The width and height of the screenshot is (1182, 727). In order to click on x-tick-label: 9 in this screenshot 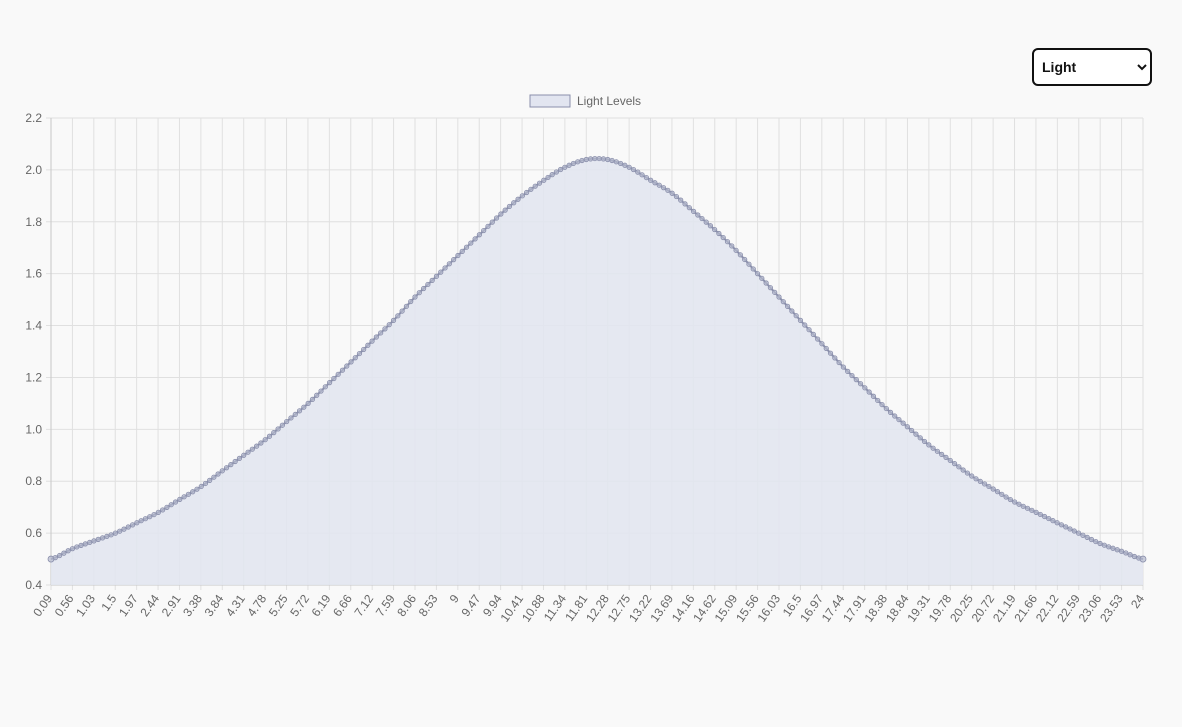, I will do `click(454, 599)`.